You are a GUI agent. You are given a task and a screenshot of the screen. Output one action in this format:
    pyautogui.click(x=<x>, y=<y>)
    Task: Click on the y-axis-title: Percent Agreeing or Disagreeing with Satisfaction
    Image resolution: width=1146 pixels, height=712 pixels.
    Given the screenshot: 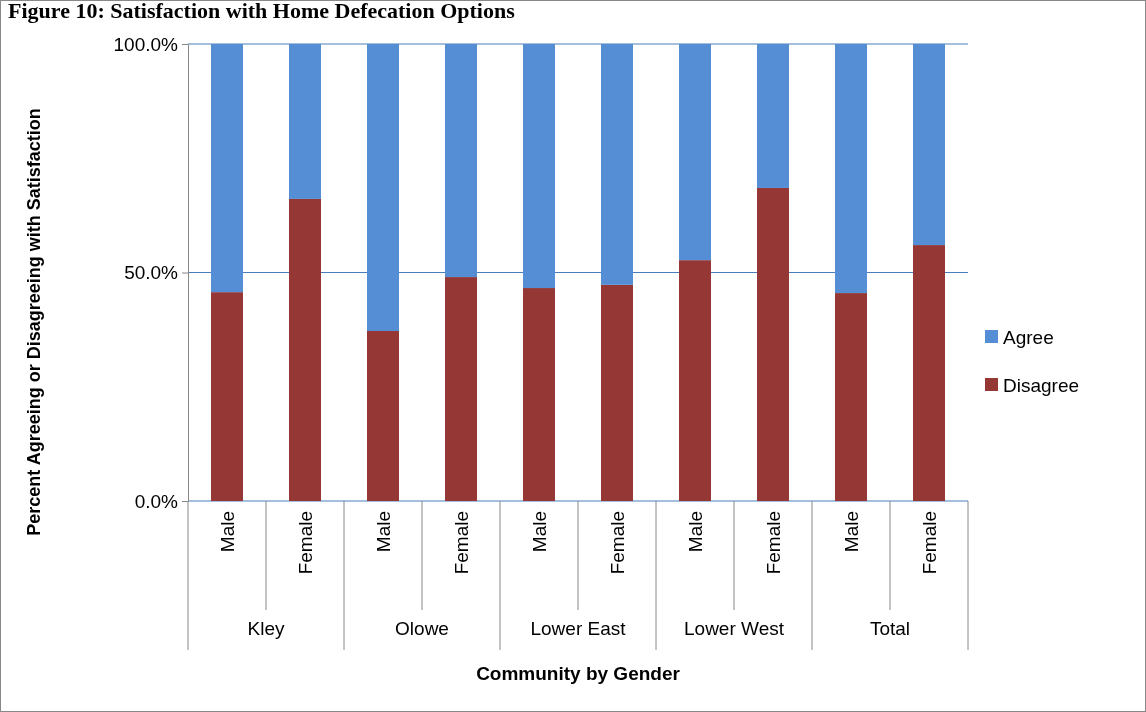 What is the action you would take?
    pyautogui.click(x=34, y=322)
    